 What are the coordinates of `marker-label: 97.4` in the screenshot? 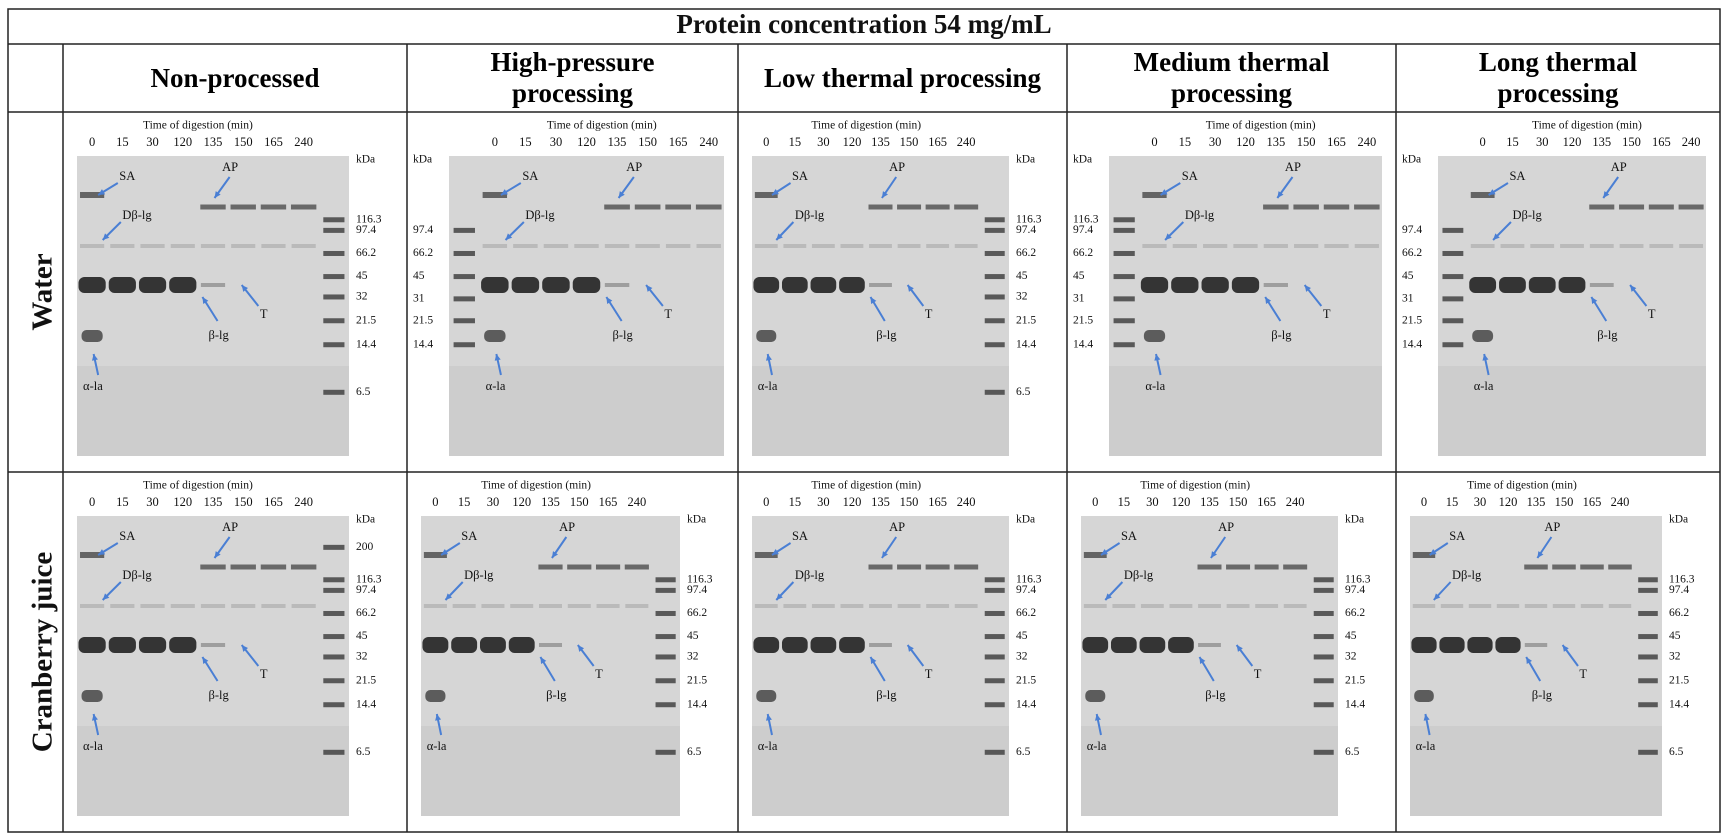 It's located at (423, 230).